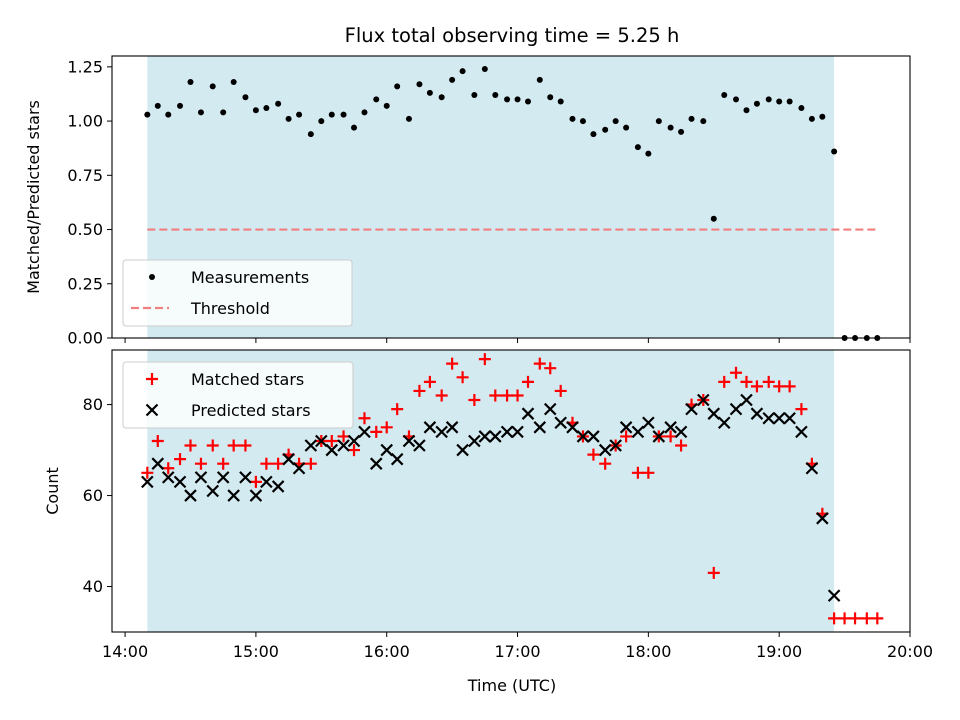  Describe the element at coordinates (52, 491) in the screenshot. I see `y-axis-label: Count` at that location.